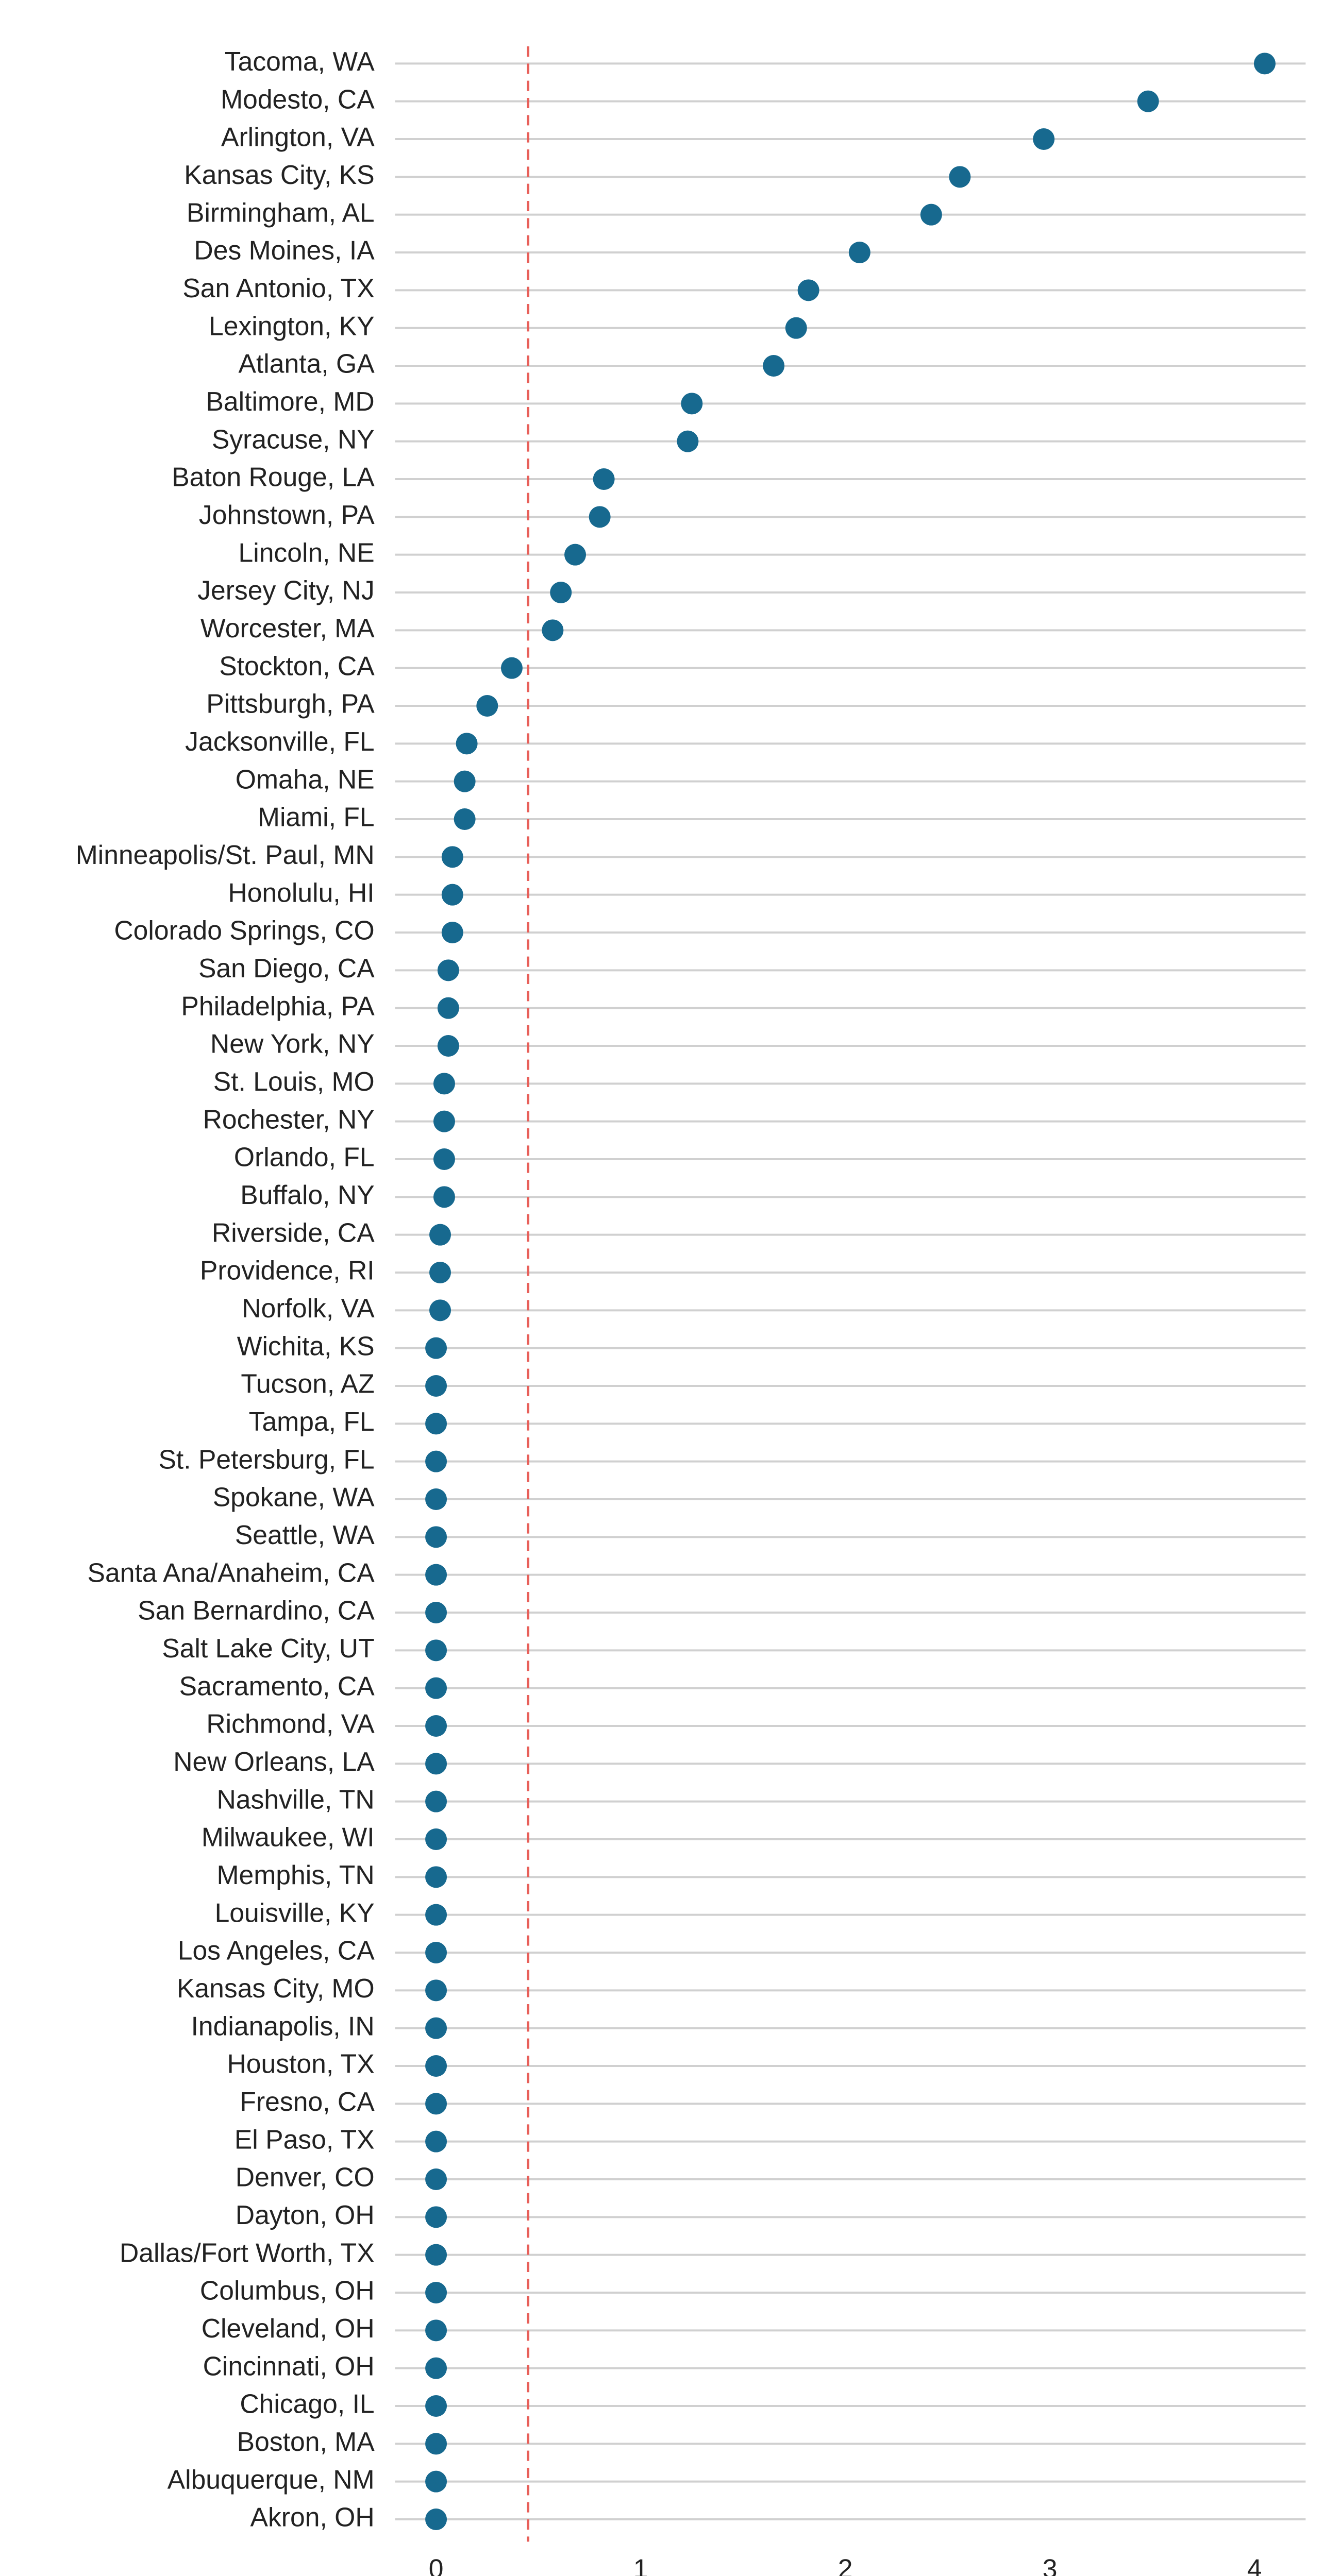 The width and height of the screenshot is (1340, 2576). Describe the element at coordinates (312, 2517) in the screenshot. I see `y-tick-label: Akron, OH` at that location.